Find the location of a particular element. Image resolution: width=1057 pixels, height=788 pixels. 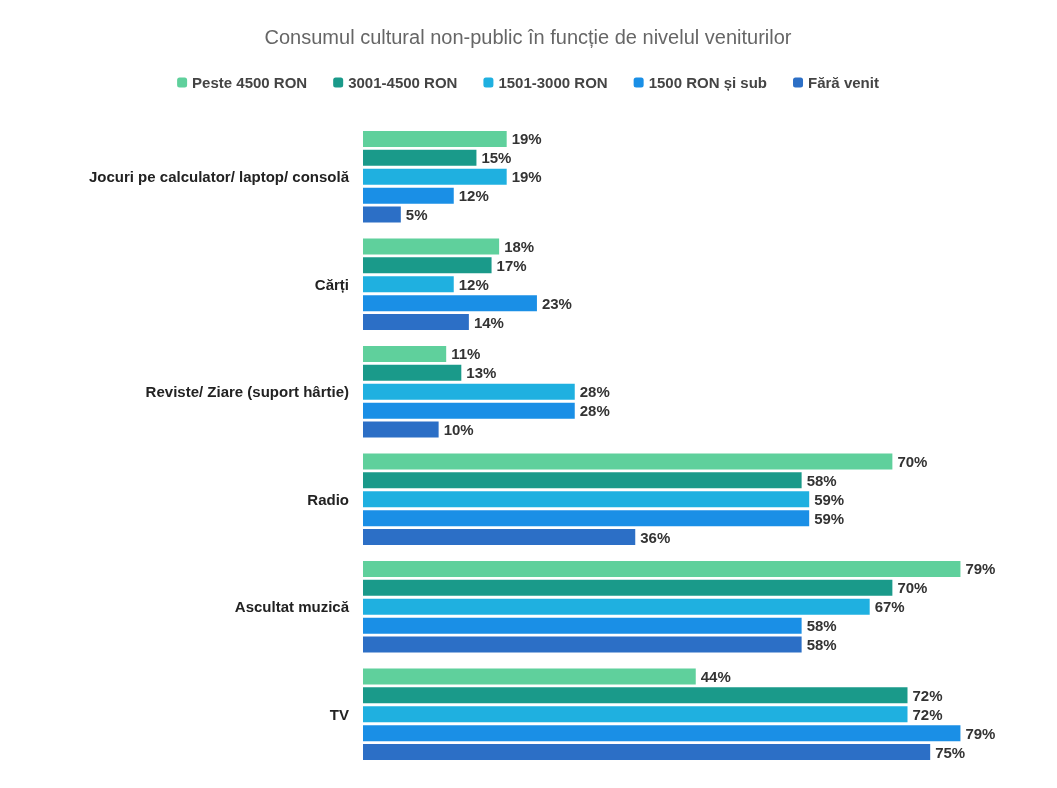

data-label: 67% is located at coordinates (889, 607).